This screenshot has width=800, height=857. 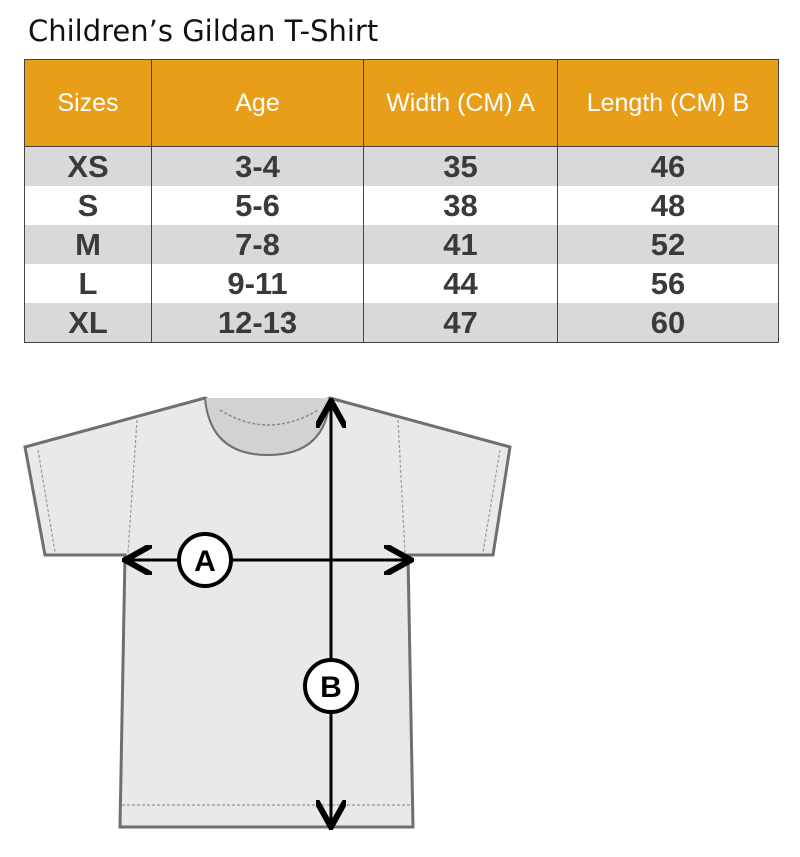 What do you see at coordinates (668, 166) in the screenshot?
I see `length: 46` at bounding box center [668, 166].